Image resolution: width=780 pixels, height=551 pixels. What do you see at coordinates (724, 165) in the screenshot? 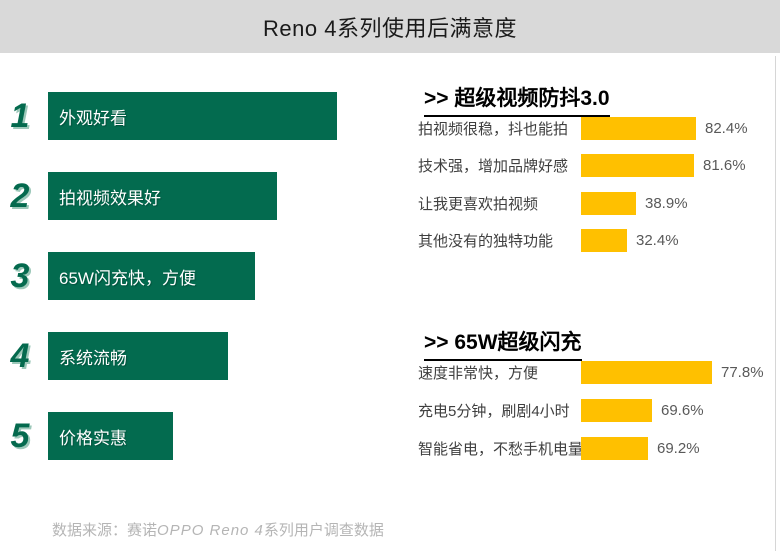
I see `bar-value: 81.6%` at bounding box center [724, 165].